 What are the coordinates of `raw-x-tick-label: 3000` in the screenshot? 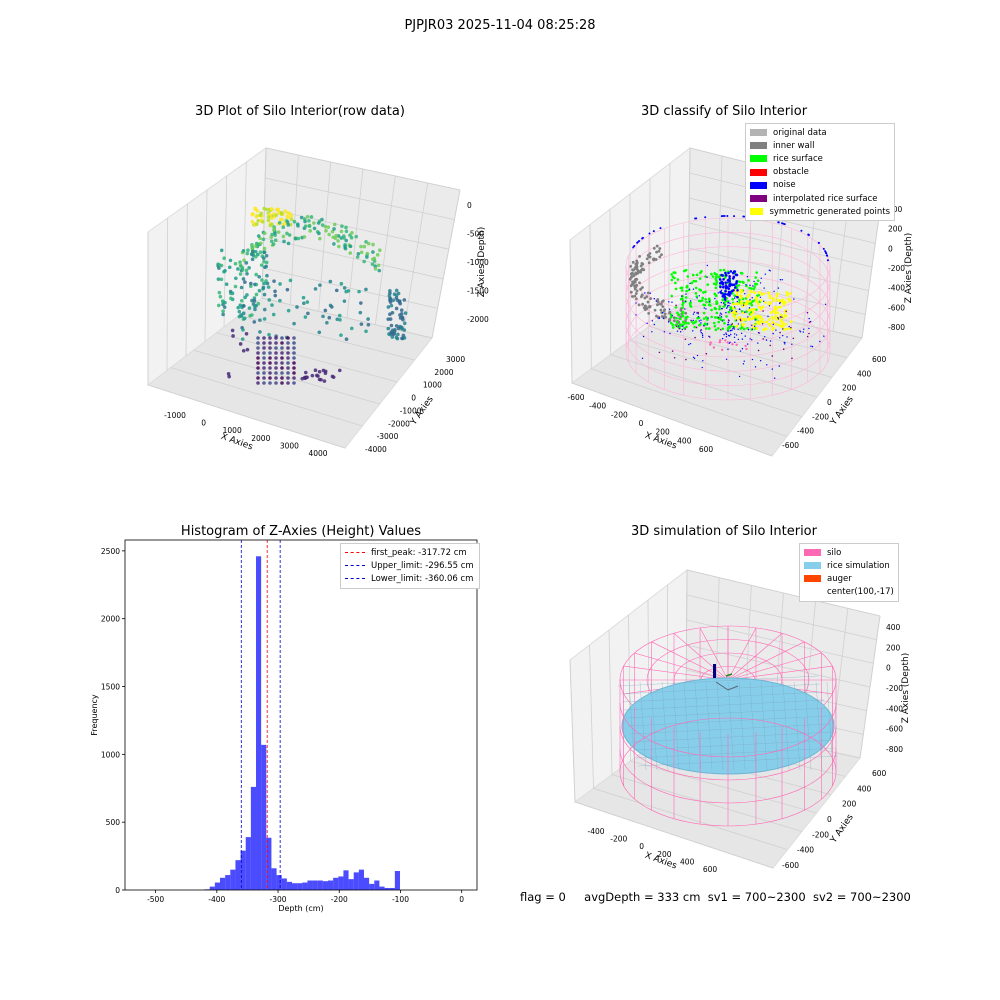 It's located at (289, 445).